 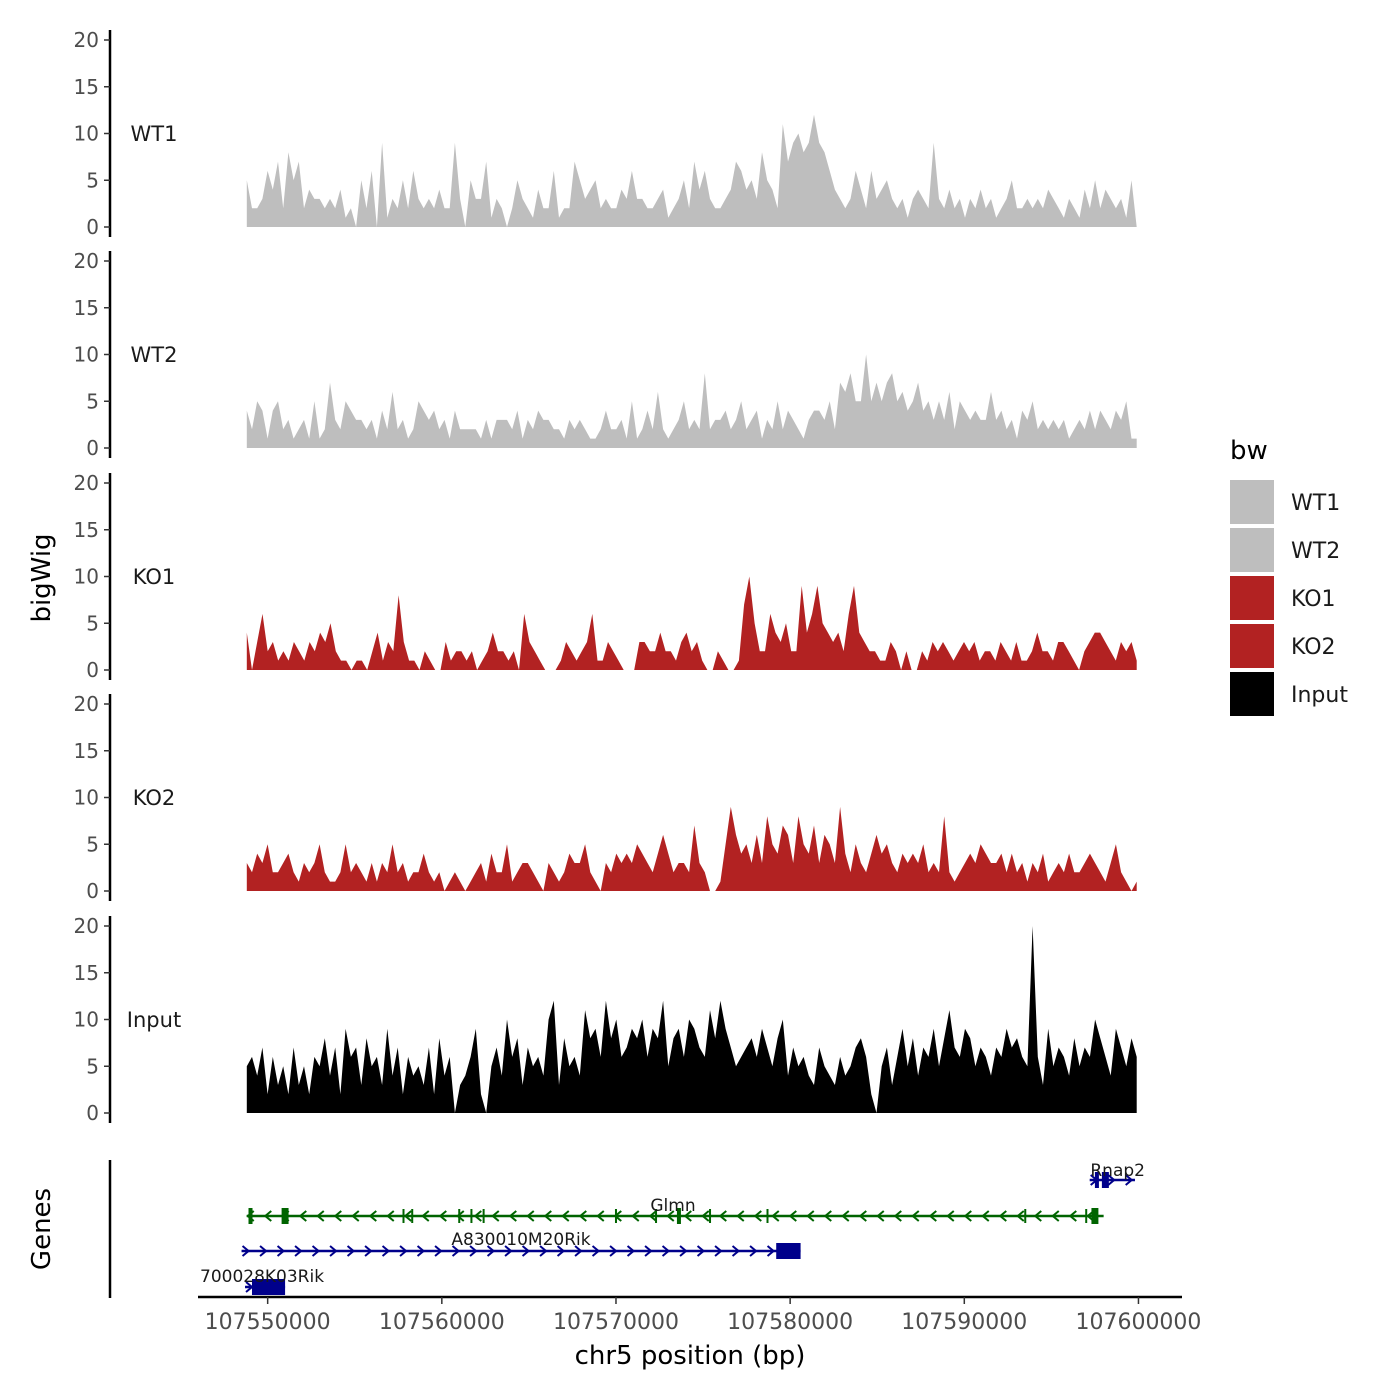 What do you see at coordinates (672, 1206) in the screenshot?
I see `gene-label-glmn: Glmn` at bounding box center [672, 1206].